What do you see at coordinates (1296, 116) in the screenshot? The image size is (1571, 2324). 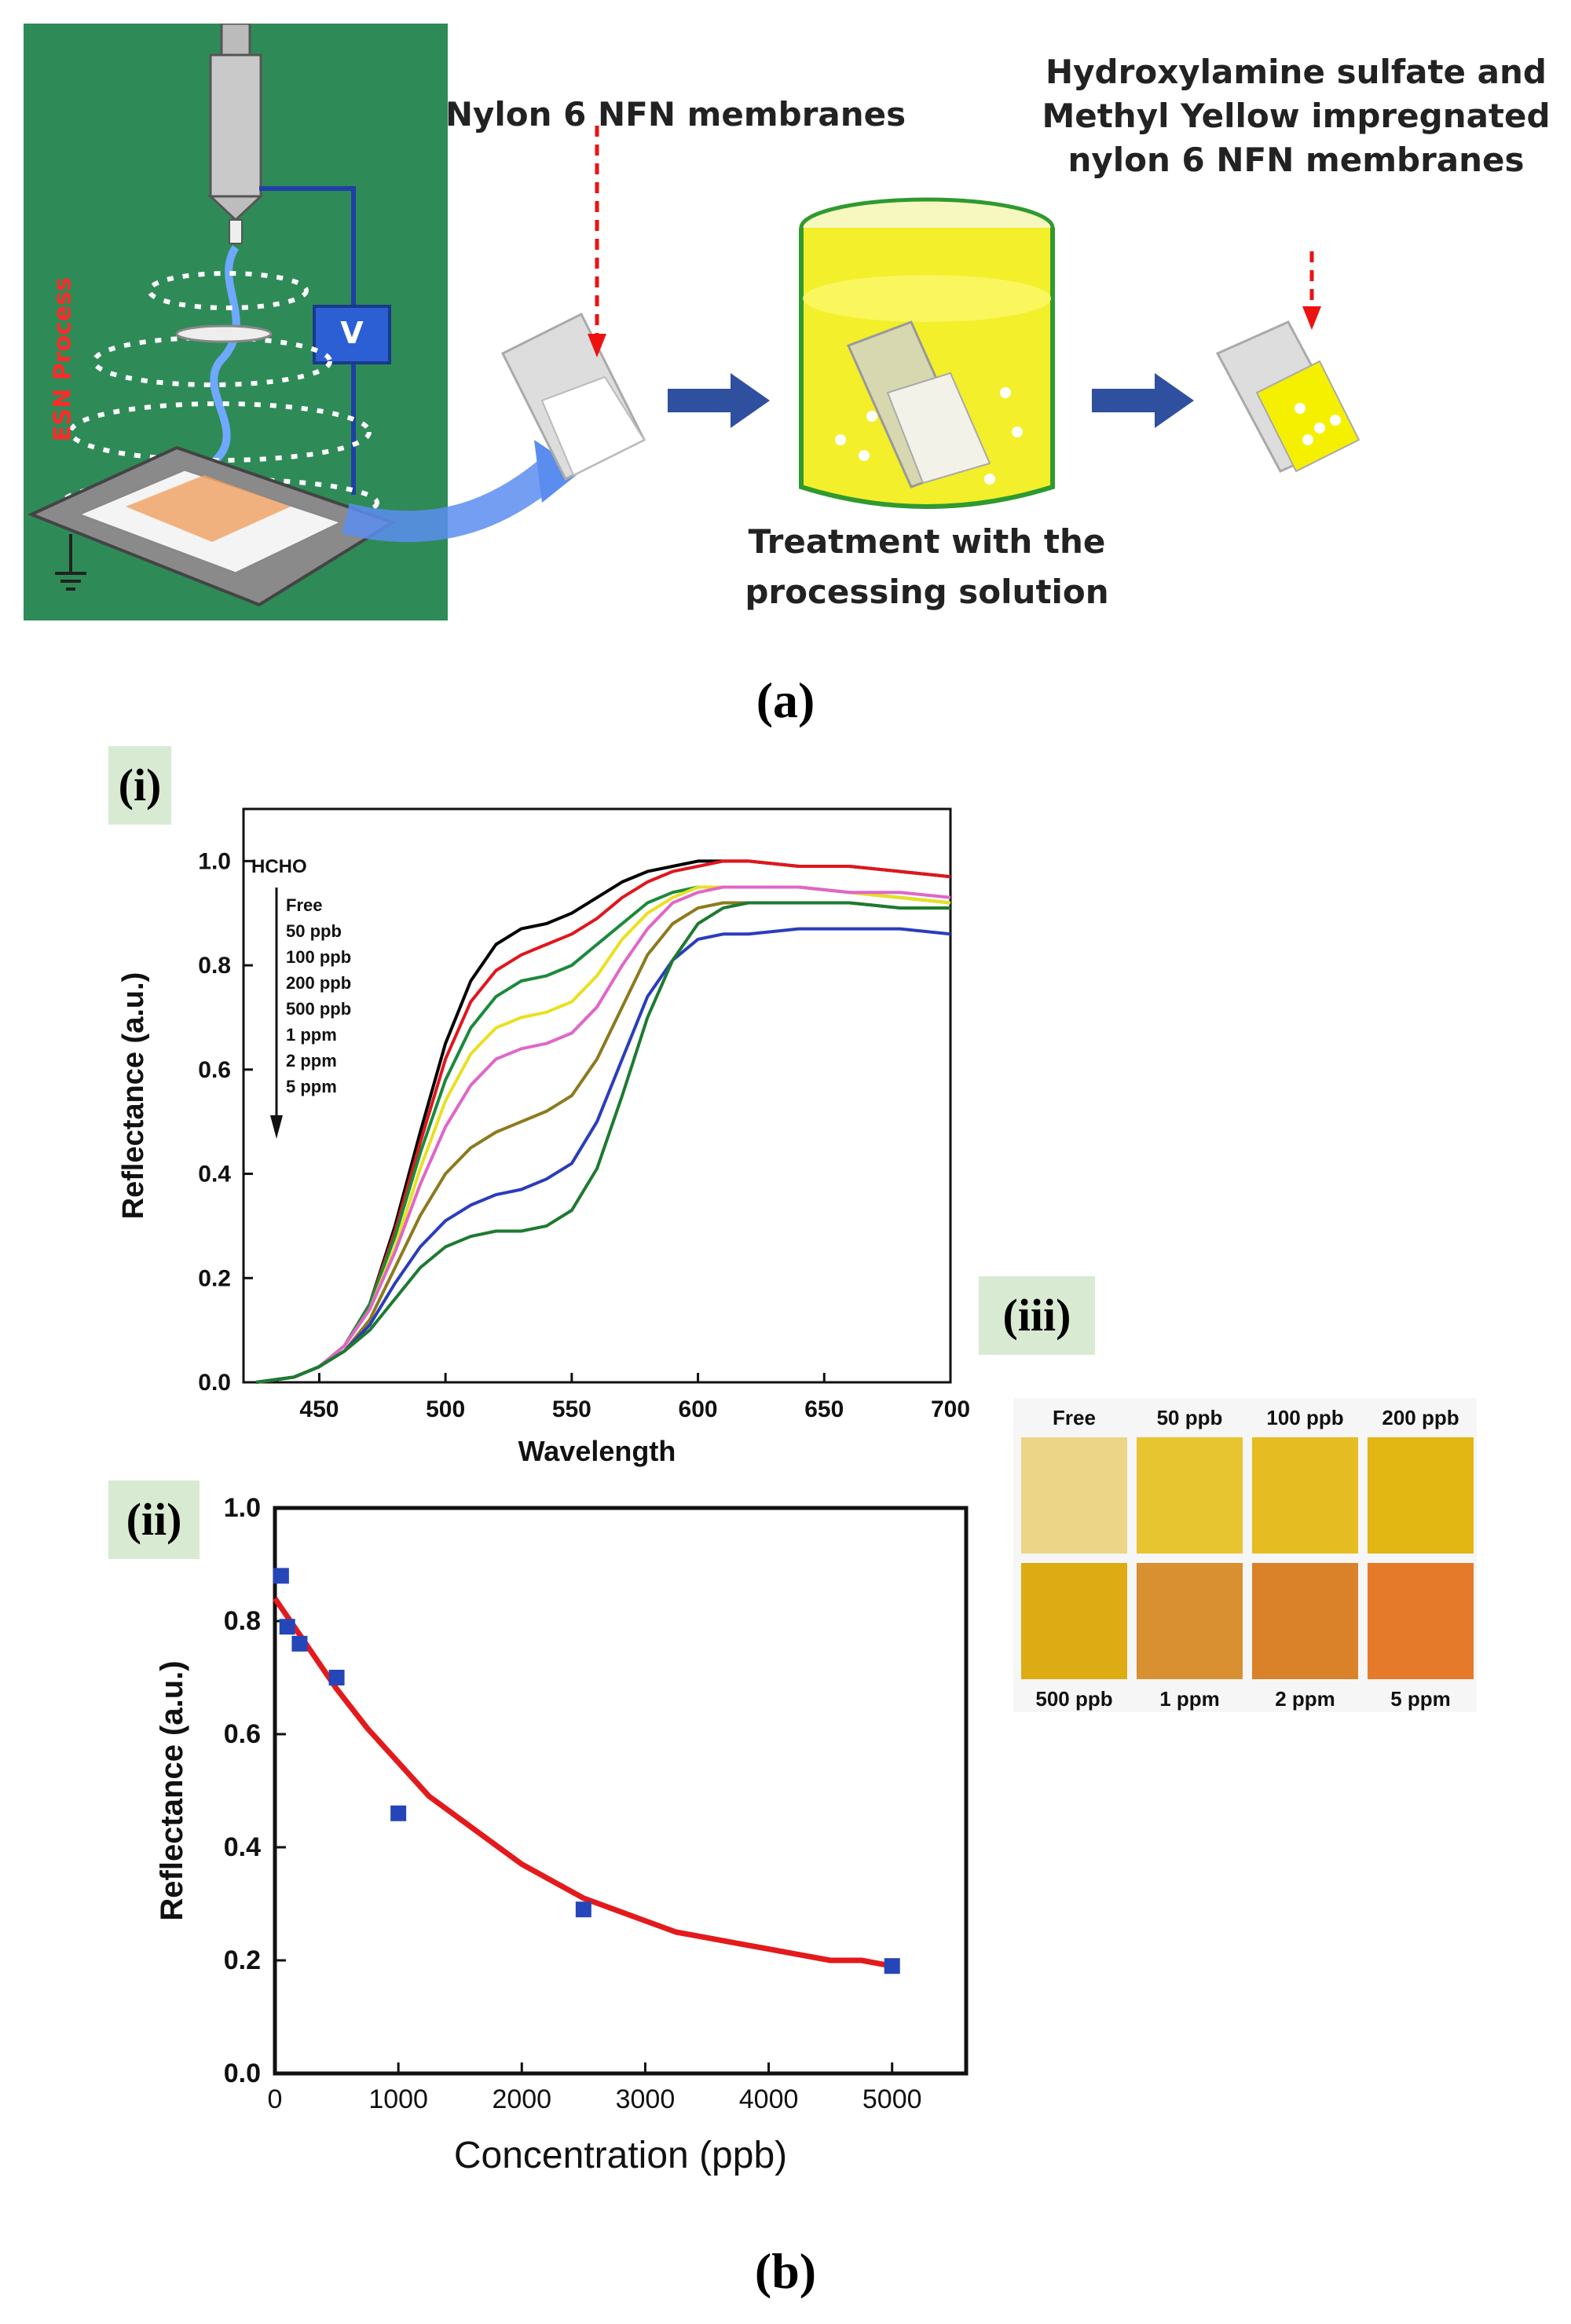 I see `impregnated-label-line2: Methyl Yellow impregnated` at bounding box center [1296, 116].